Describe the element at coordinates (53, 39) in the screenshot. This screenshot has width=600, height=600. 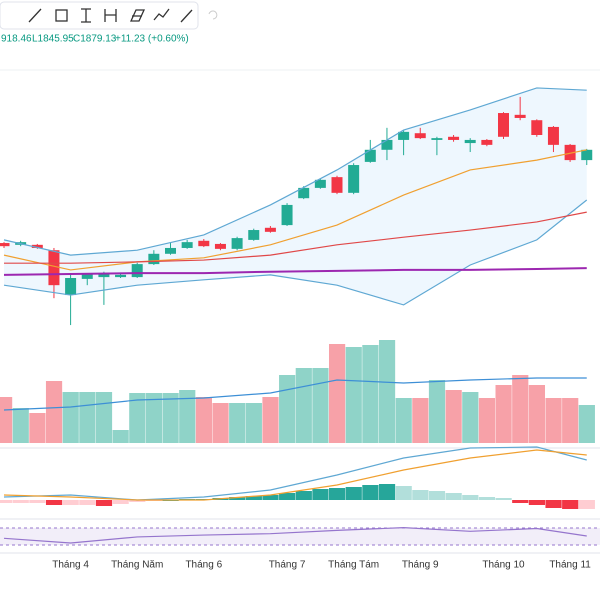
I see `low: L1845.95` at that location.